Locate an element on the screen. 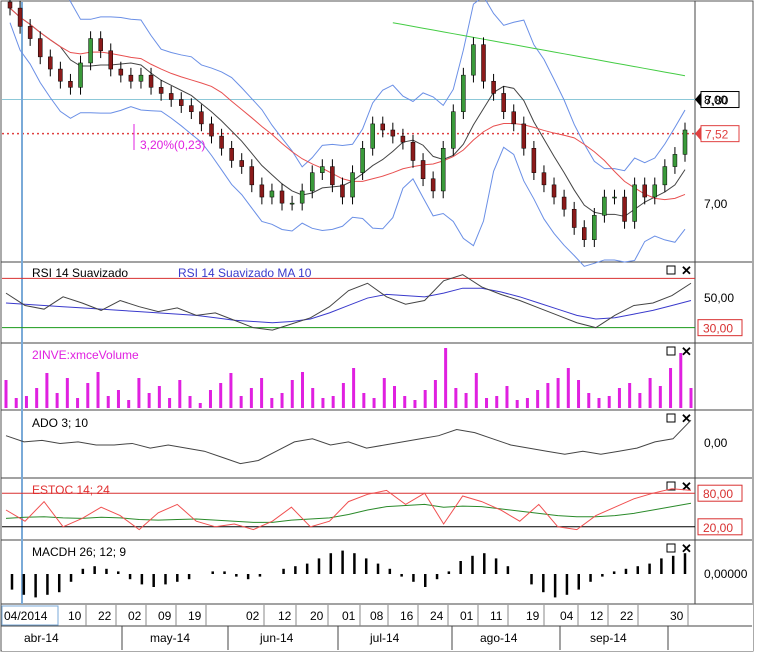 The image size is (759, 659). x-day-label: 12 is located at coordinates (285, 616).